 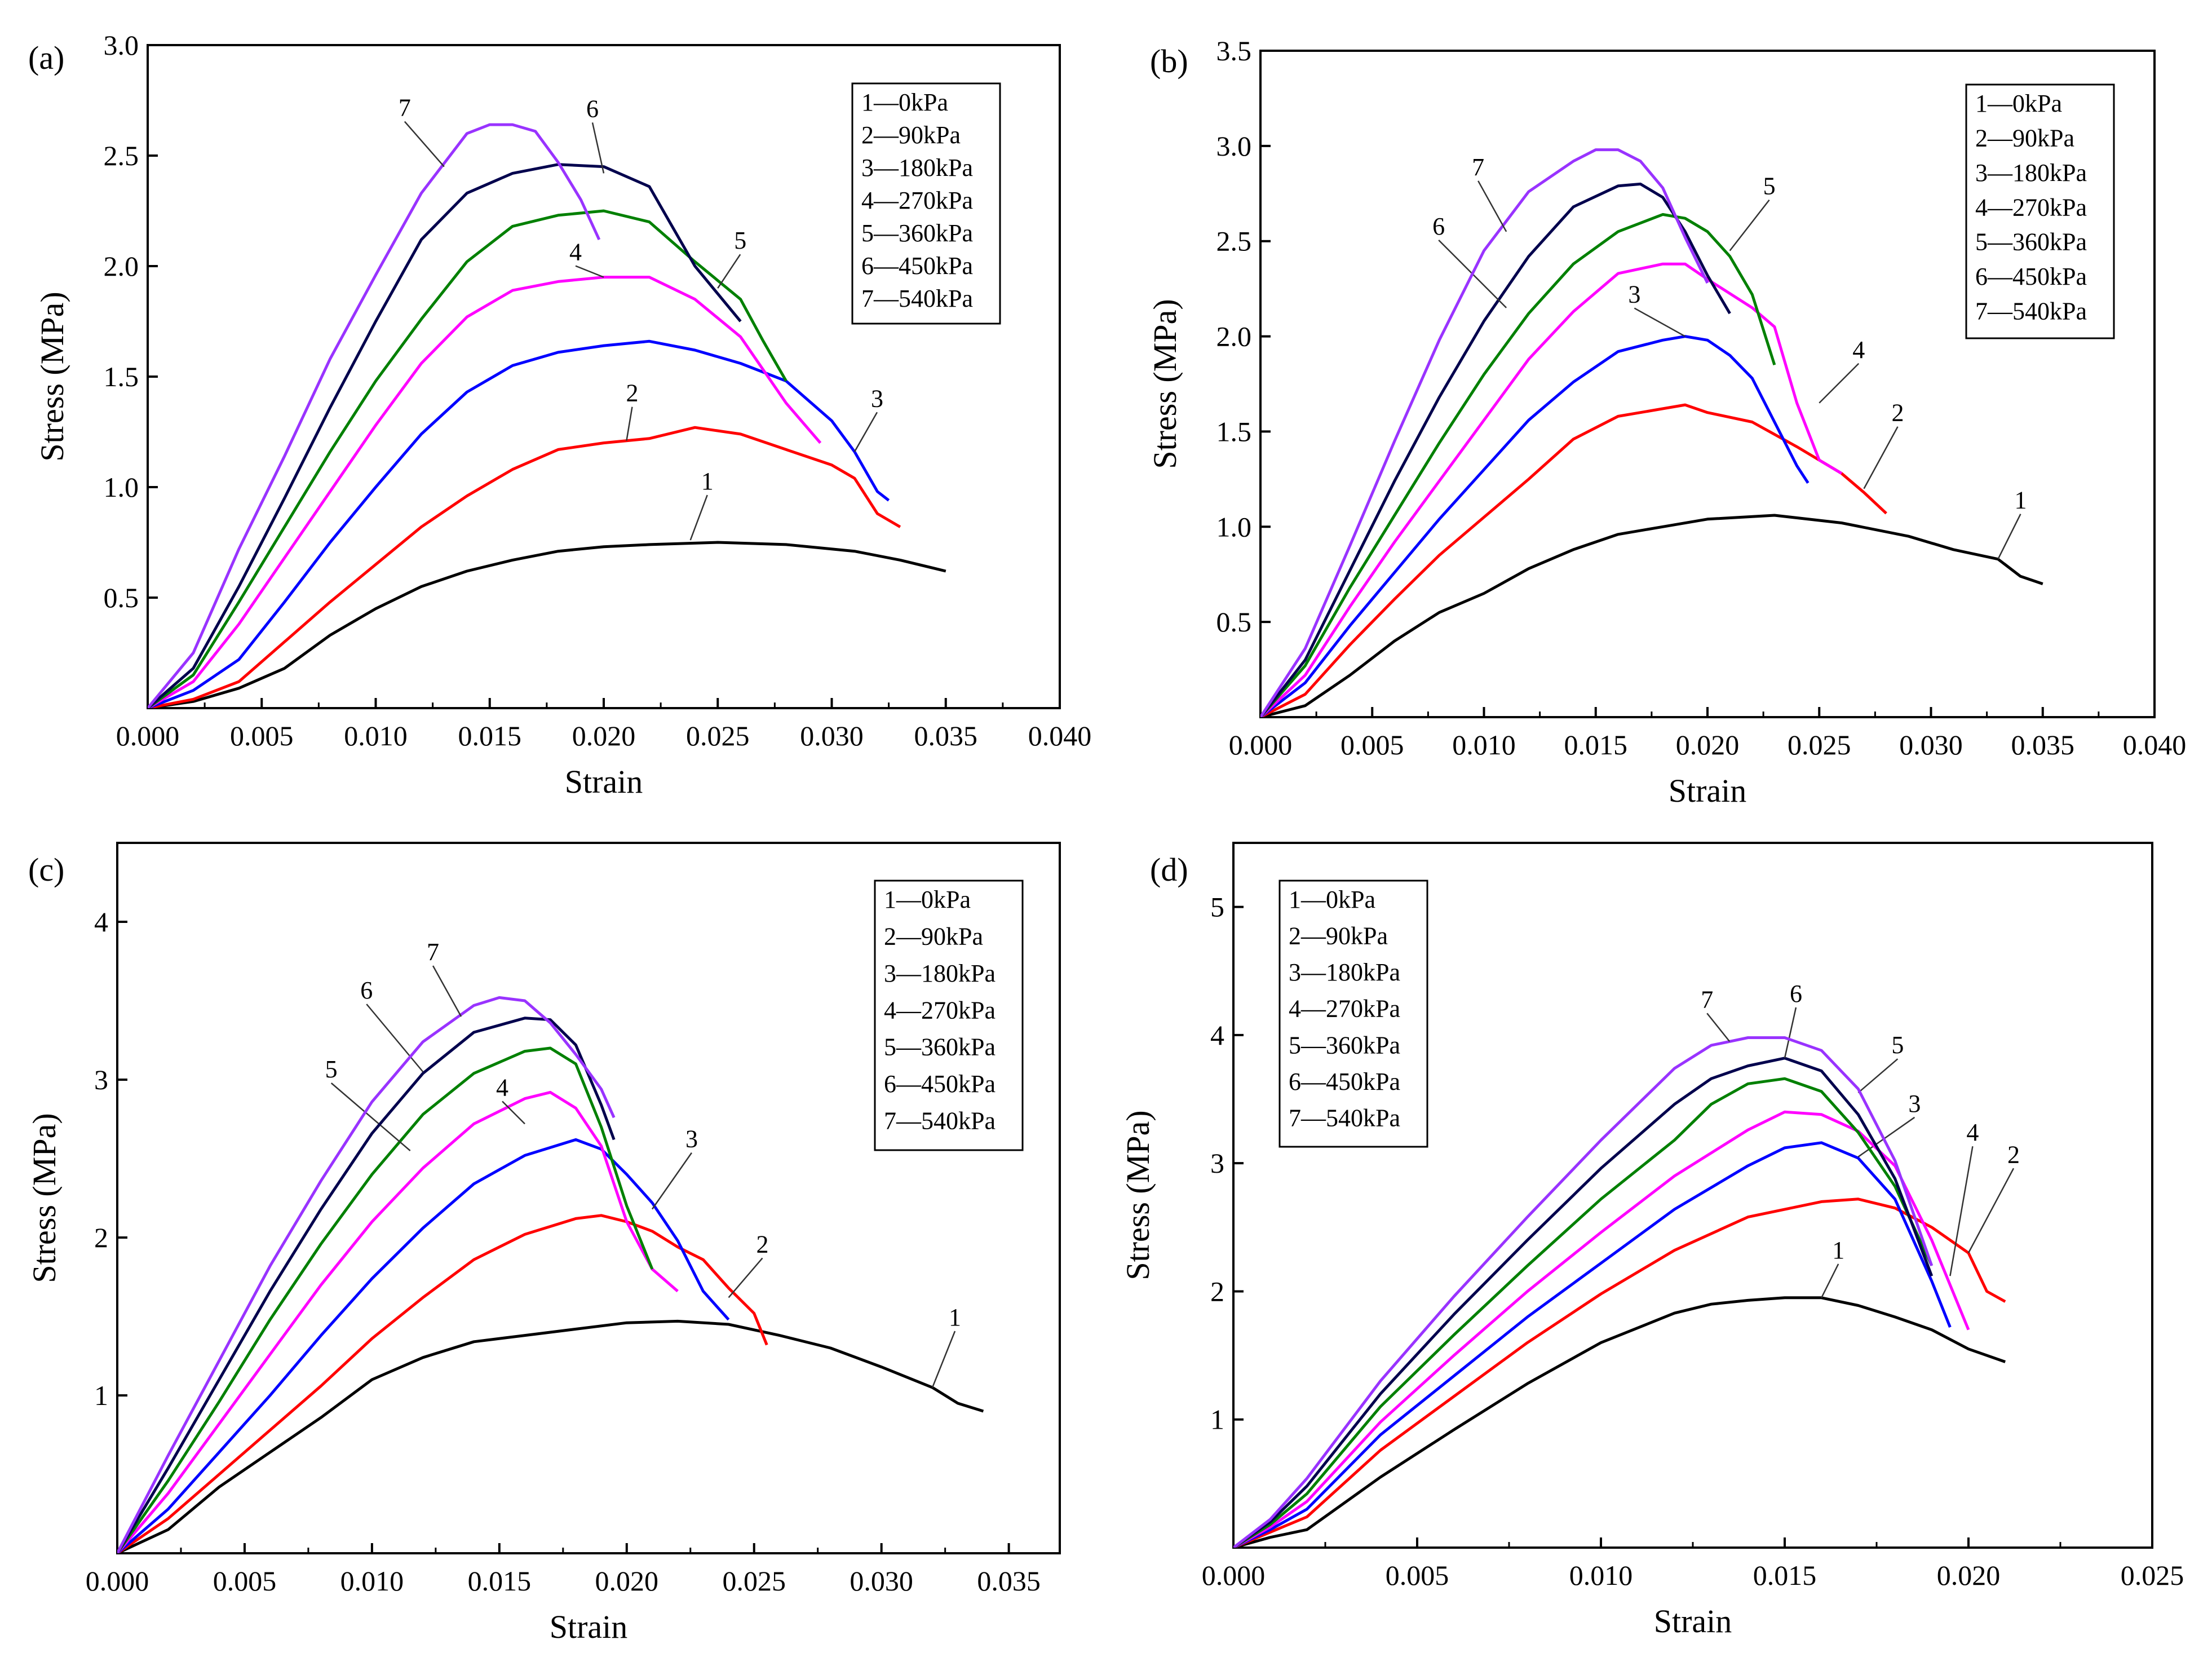 I want to click on y-tick-label: 3.5, so click(x=1234, y=51).